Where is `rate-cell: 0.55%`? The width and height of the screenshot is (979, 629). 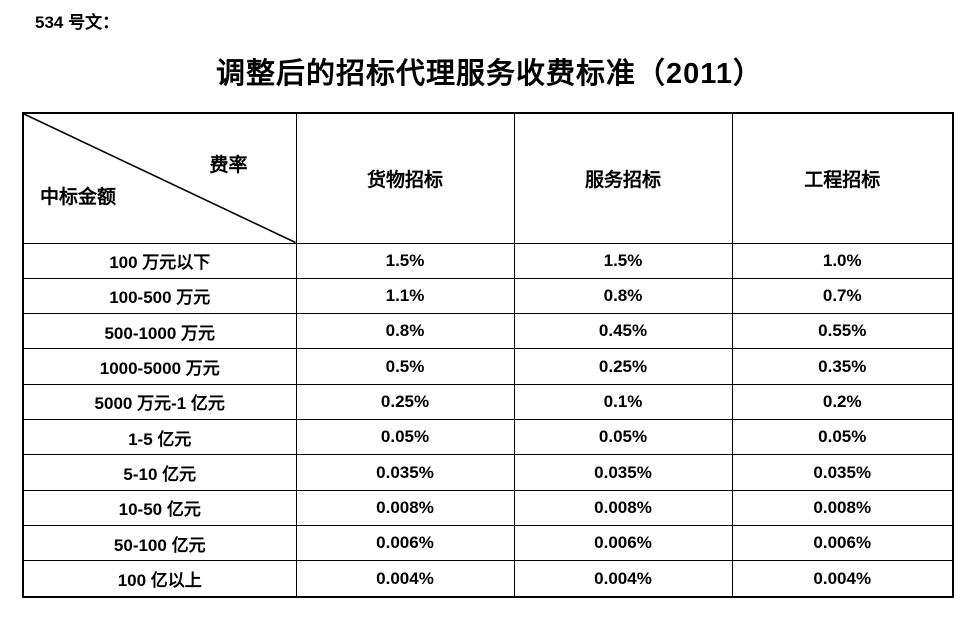 rate-cell: 0.55% is located at coordinates (842, 331).